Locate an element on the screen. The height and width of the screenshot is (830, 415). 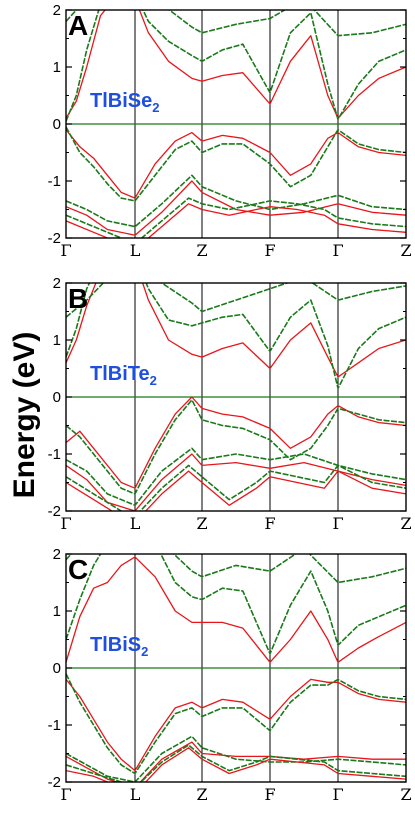
panel-letter: C is located at coordinates (78, 569).